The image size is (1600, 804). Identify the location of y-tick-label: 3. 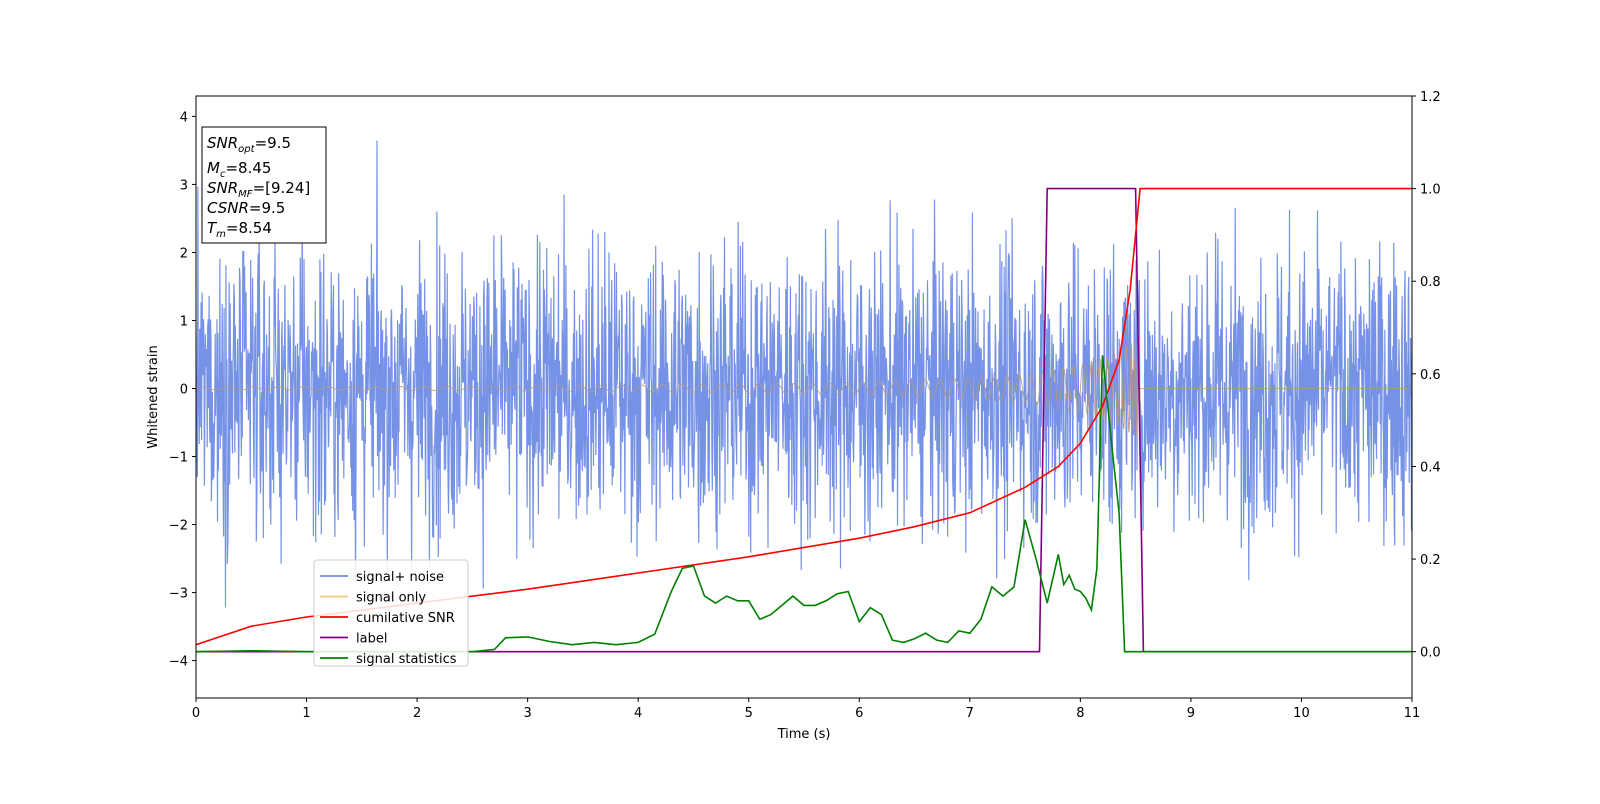
(184, 185).